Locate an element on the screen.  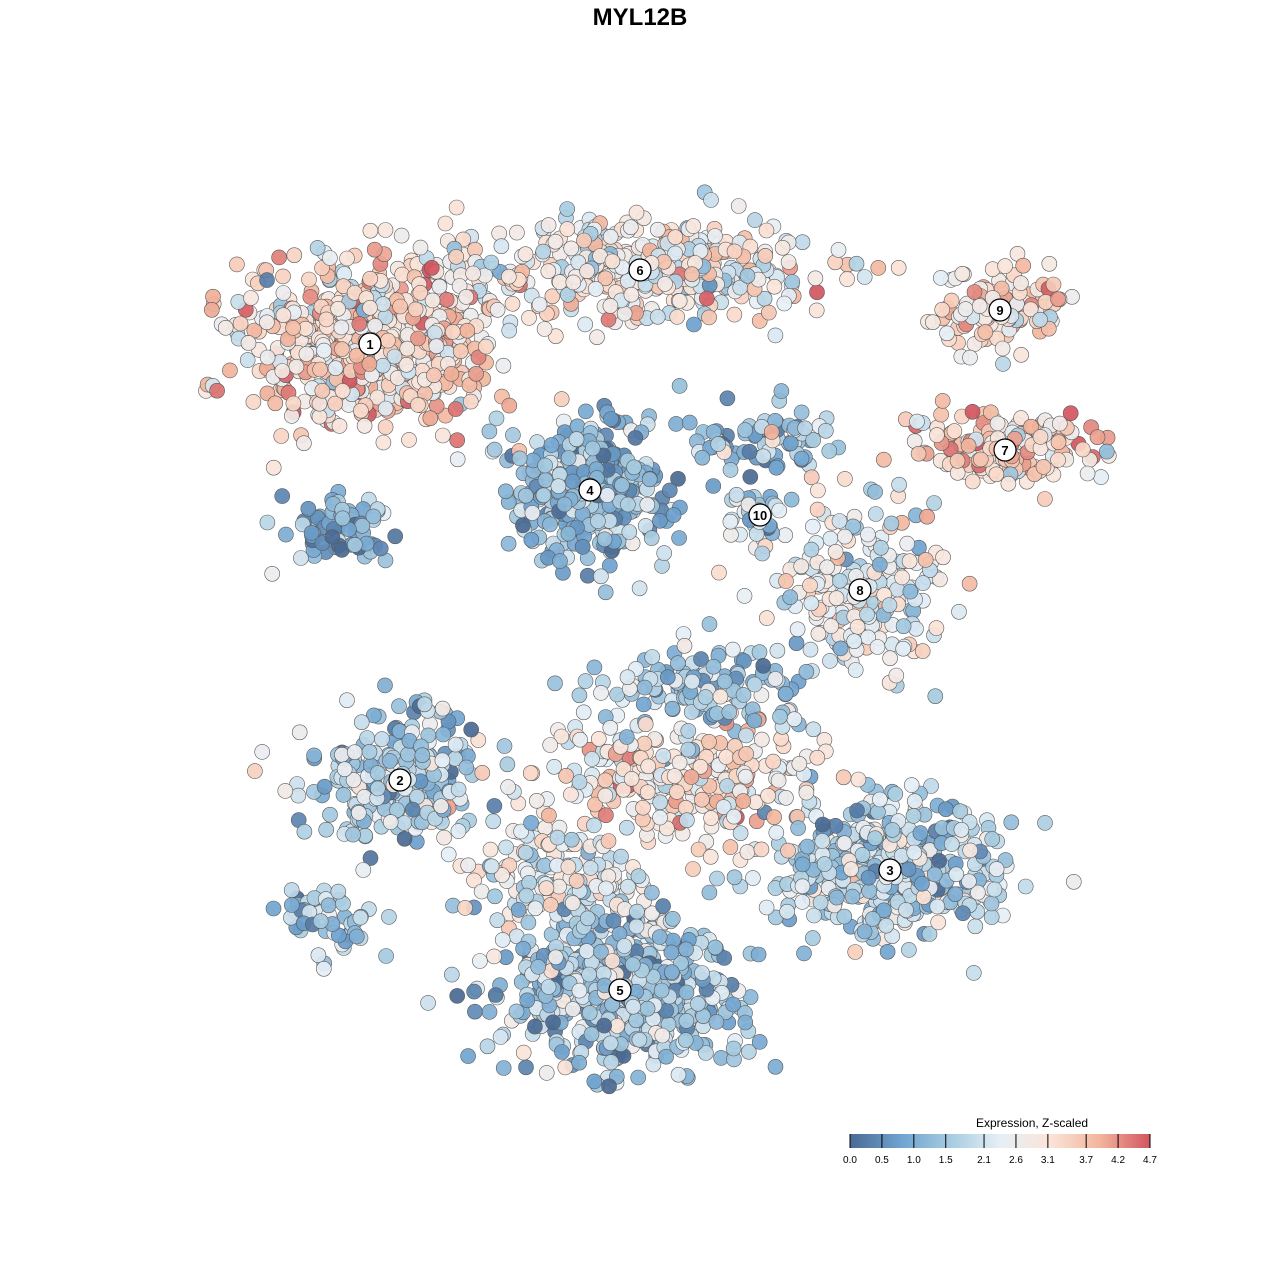
cluster-label-2: 2 is located at coordinates (400, 780).